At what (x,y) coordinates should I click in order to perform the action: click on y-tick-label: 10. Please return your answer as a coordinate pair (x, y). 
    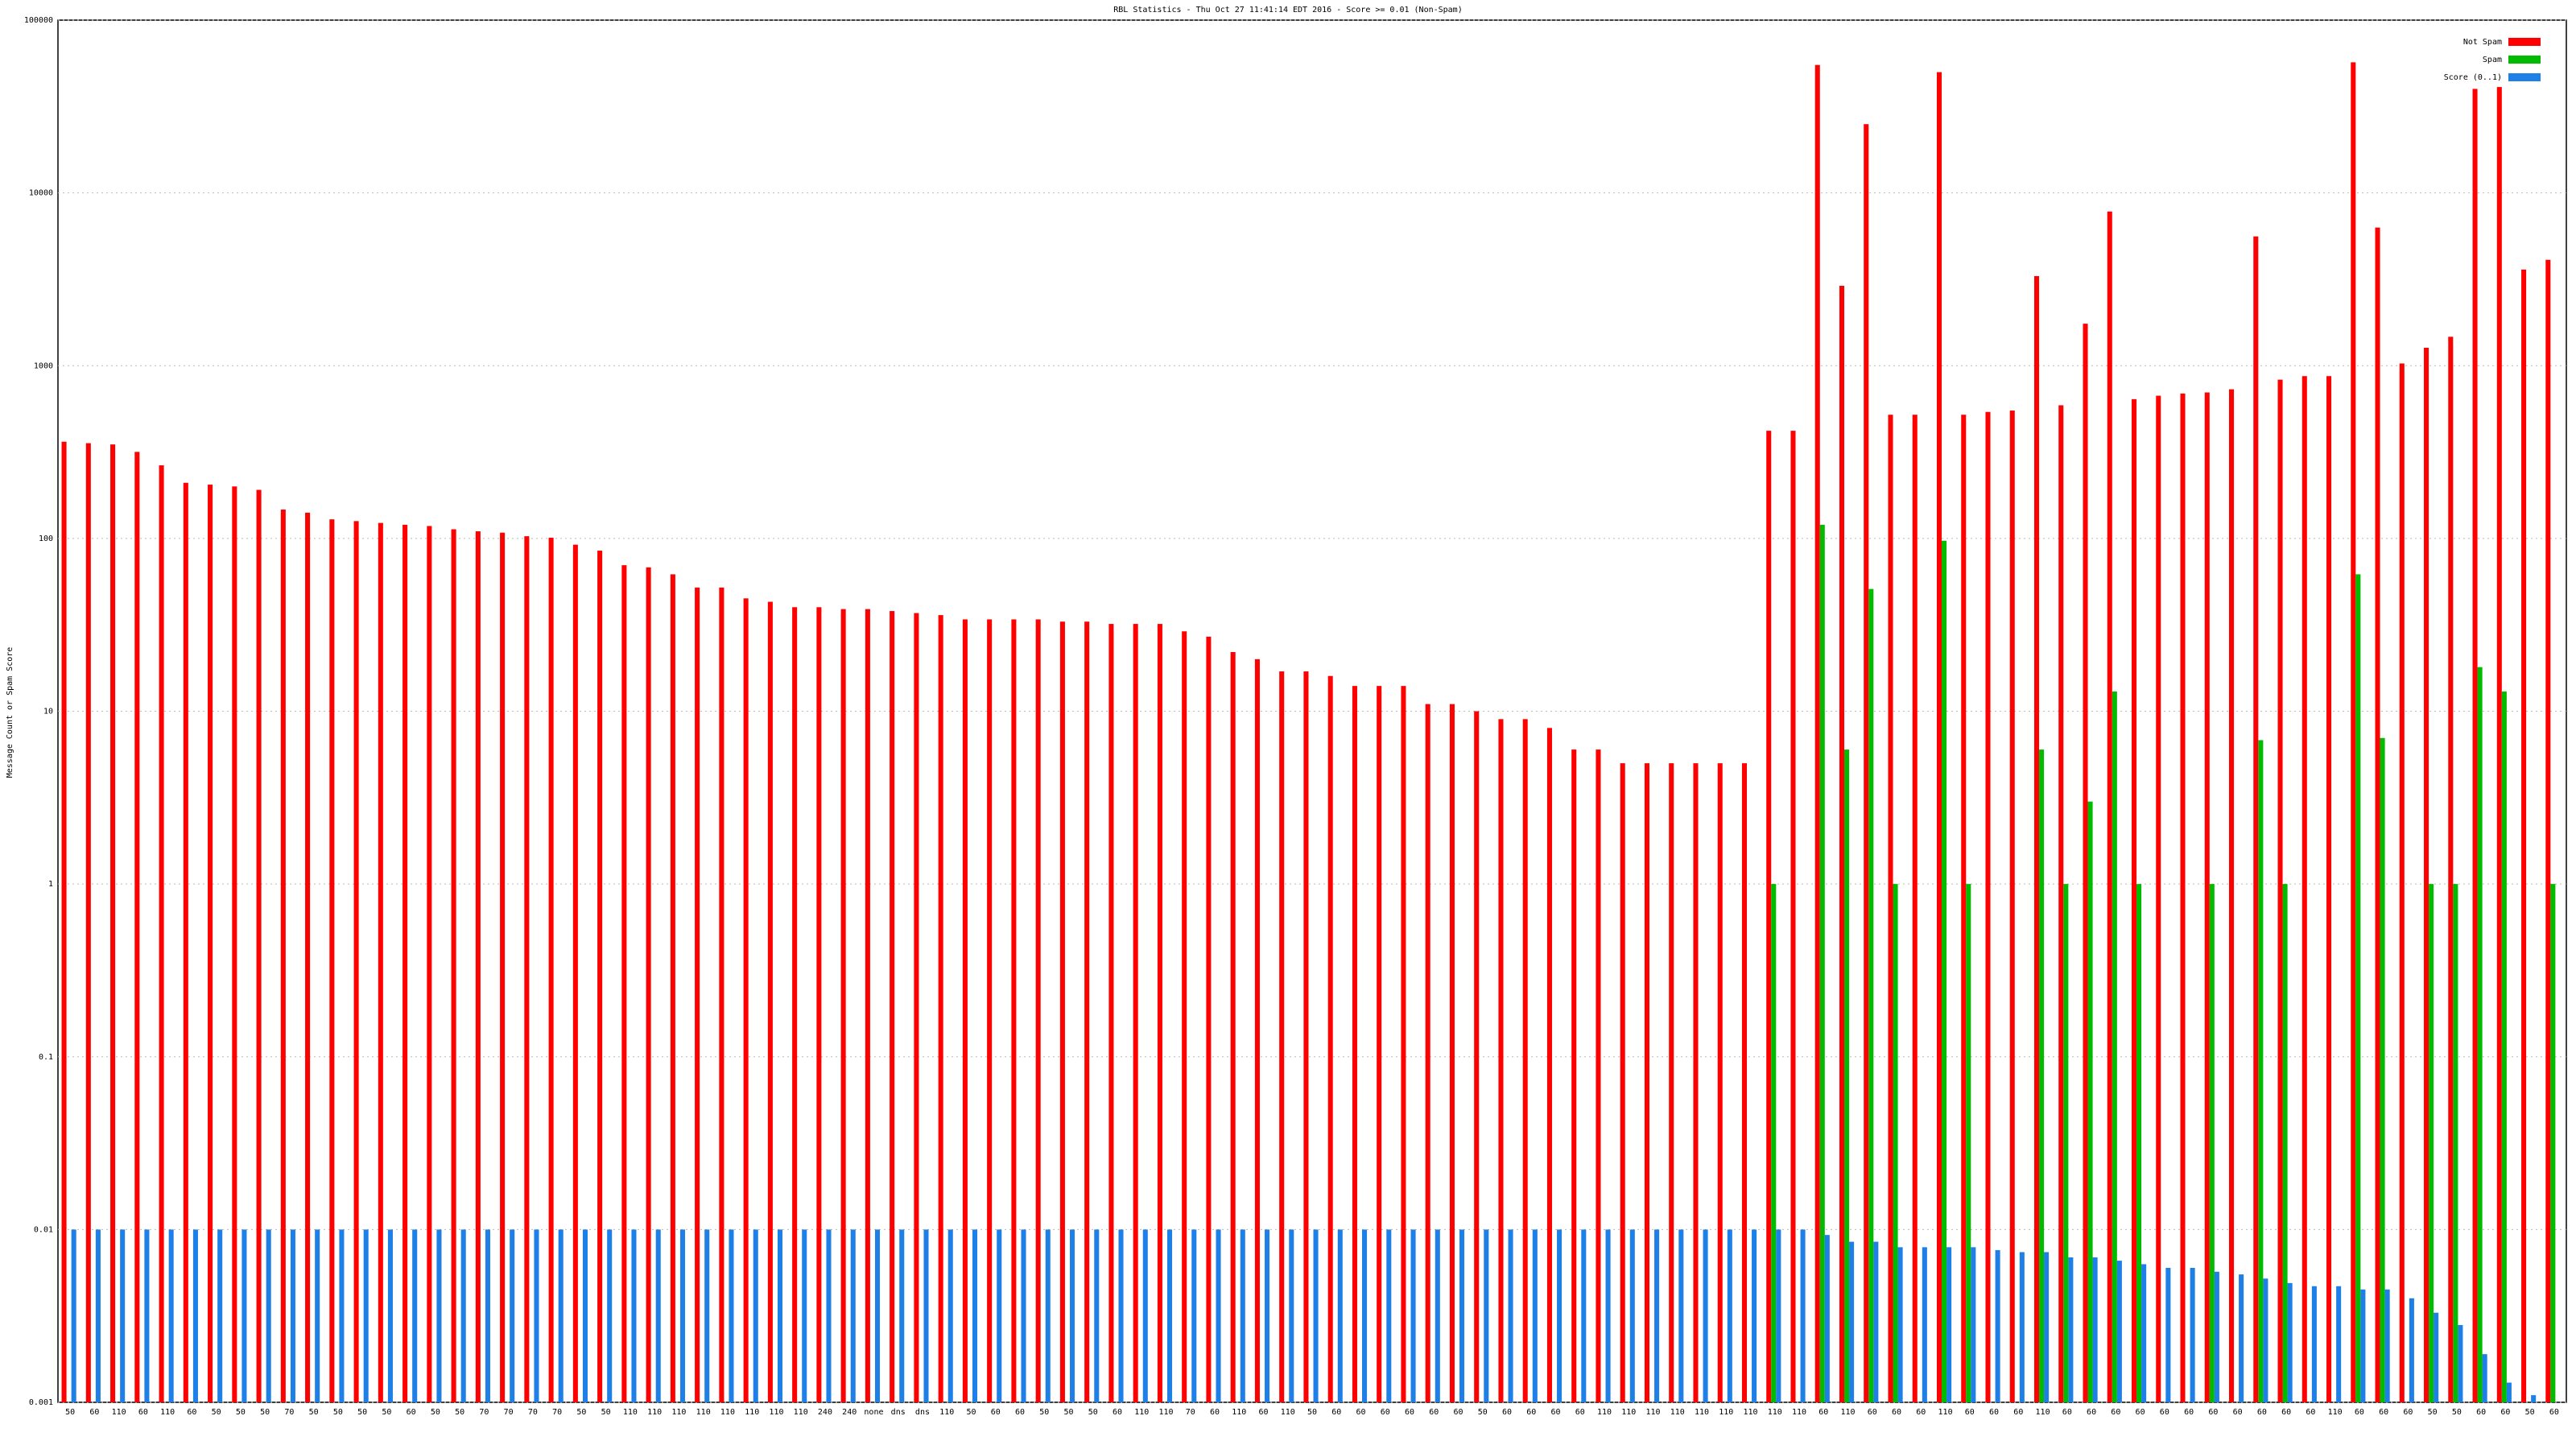
    Looking at the image, I should click on (48, 712).